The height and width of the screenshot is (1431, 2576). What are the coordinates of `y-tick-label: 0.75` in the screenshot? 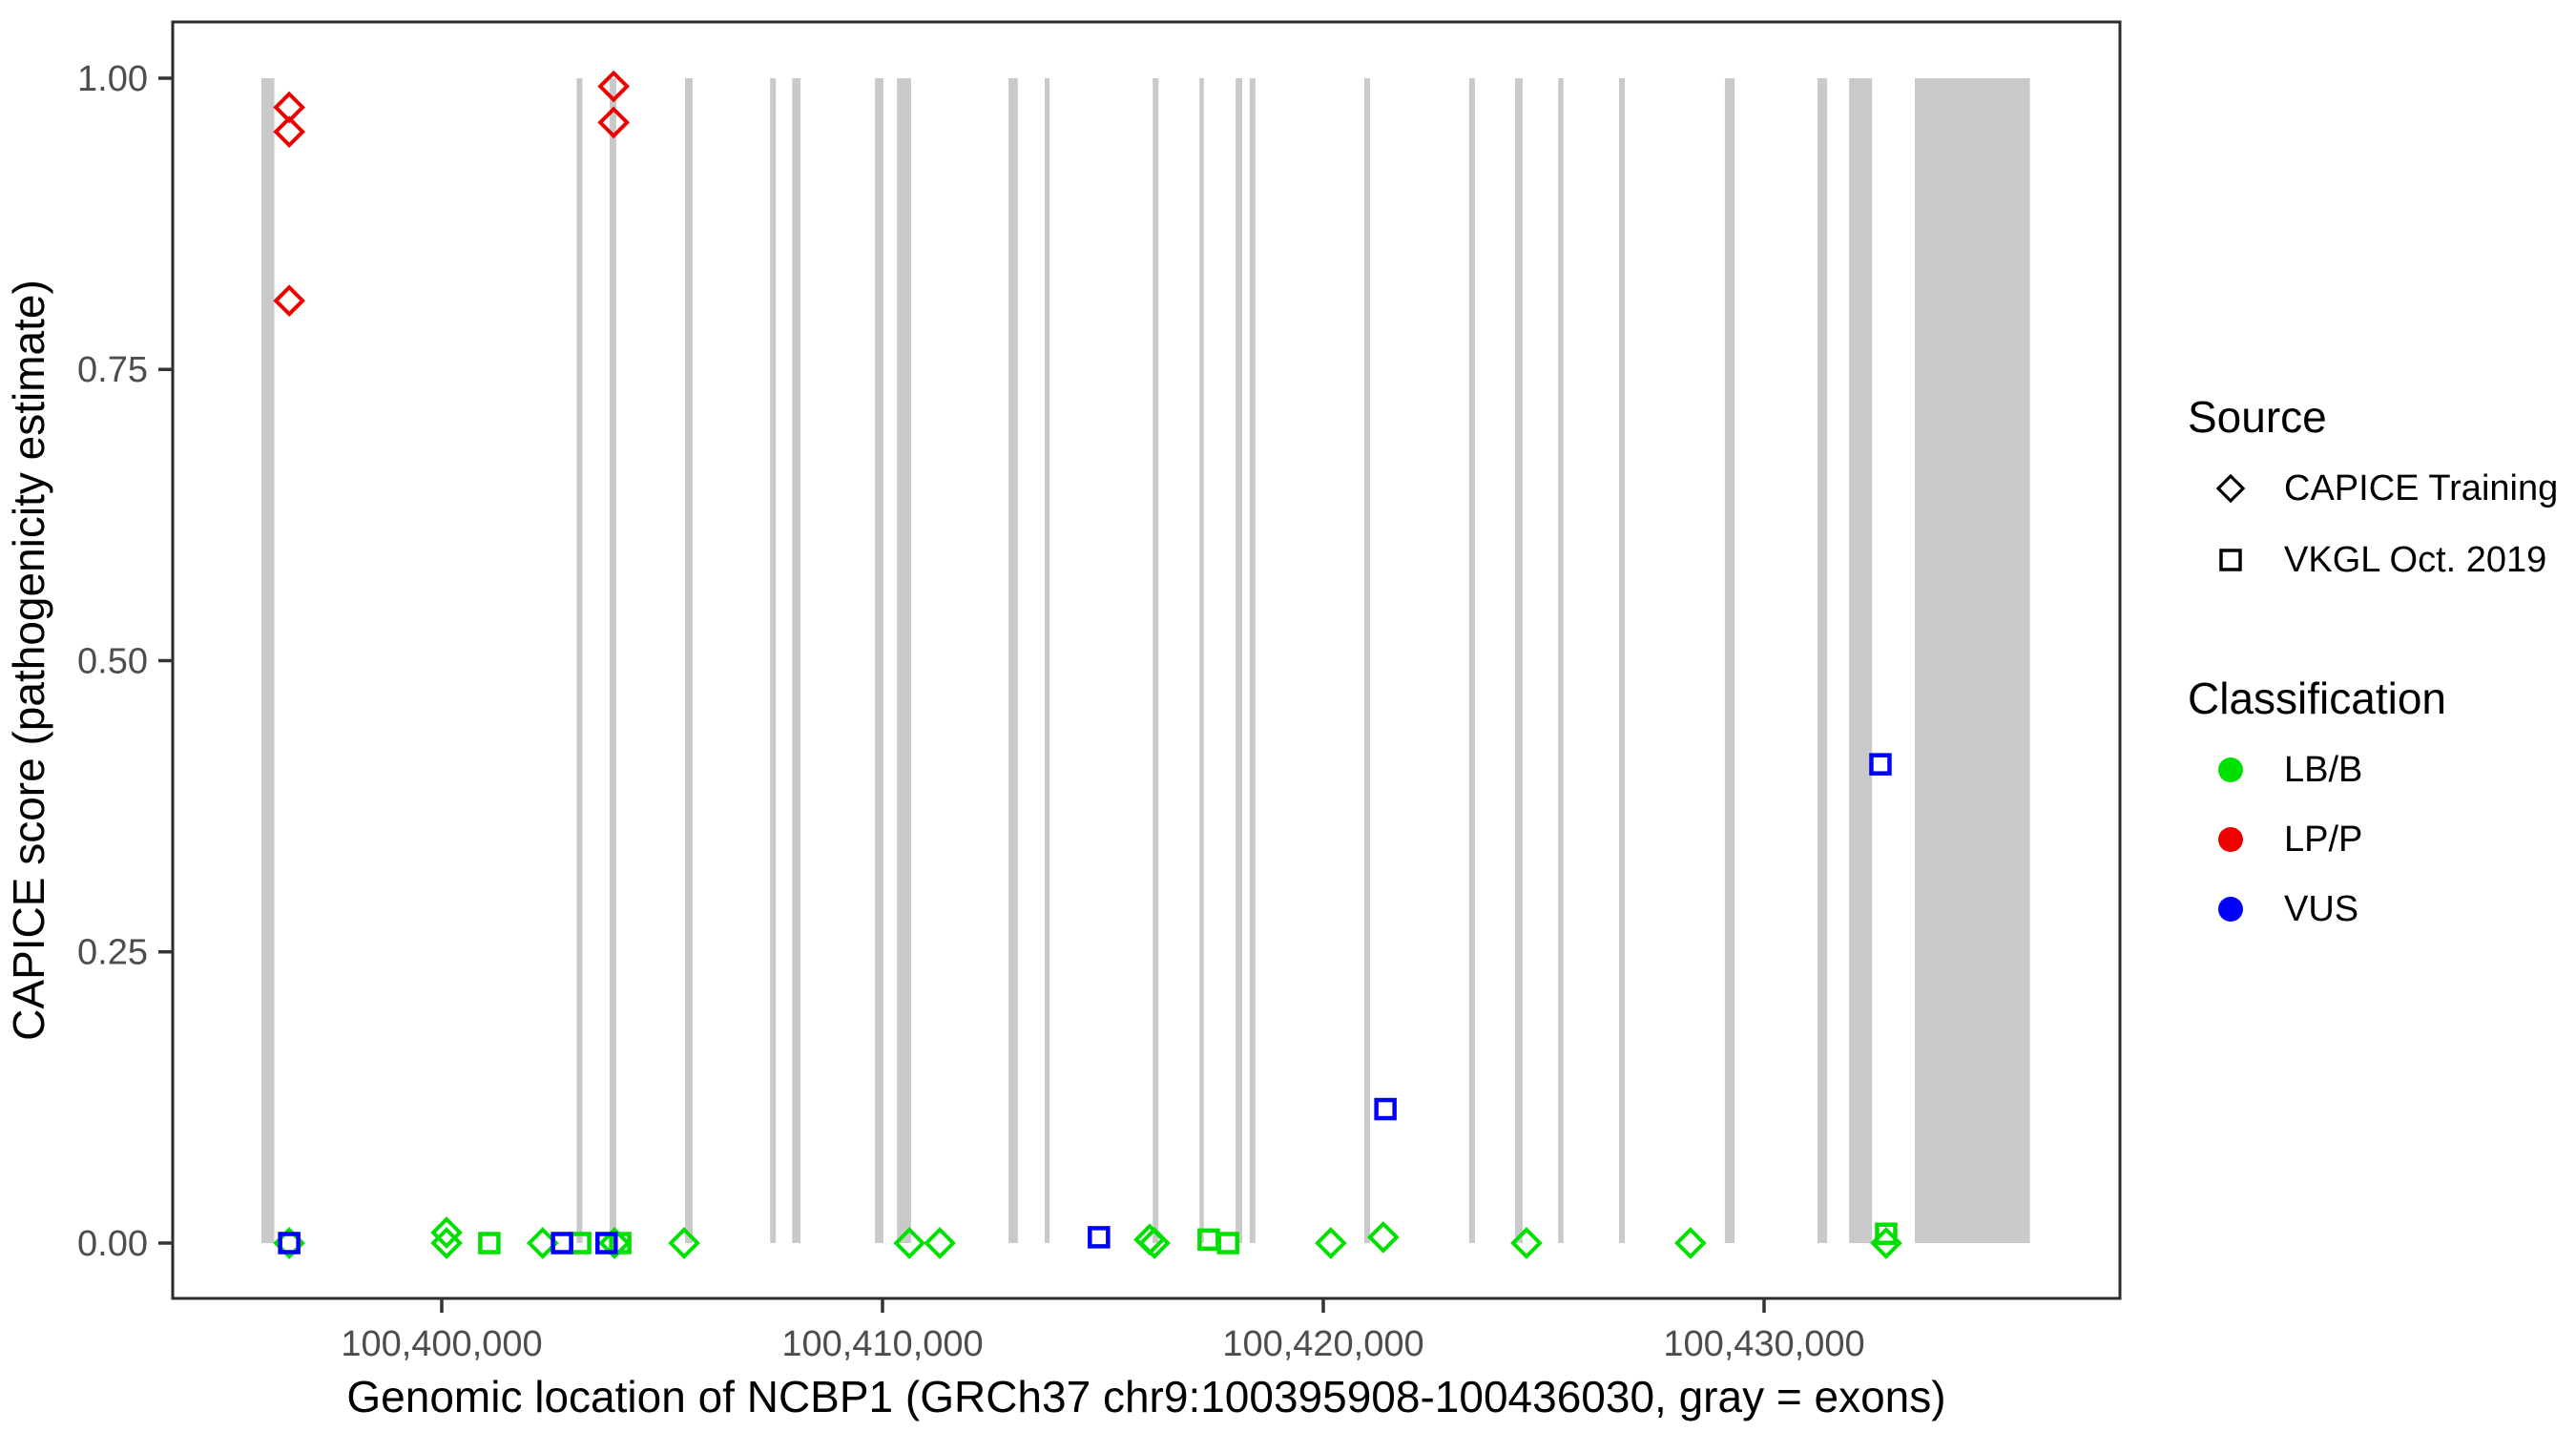 It's located at (112, 370).